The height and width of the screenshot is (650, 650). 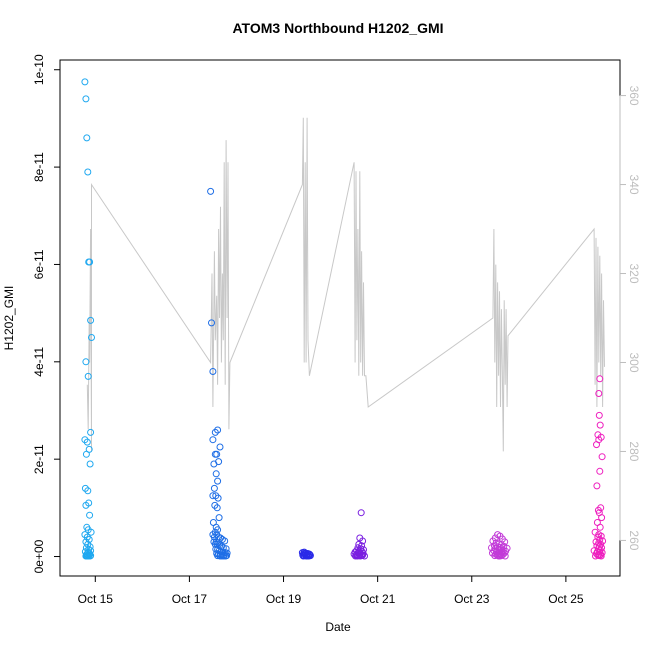 I want to click on x-tick-label: Oct 25, so click(x=566, y=599).